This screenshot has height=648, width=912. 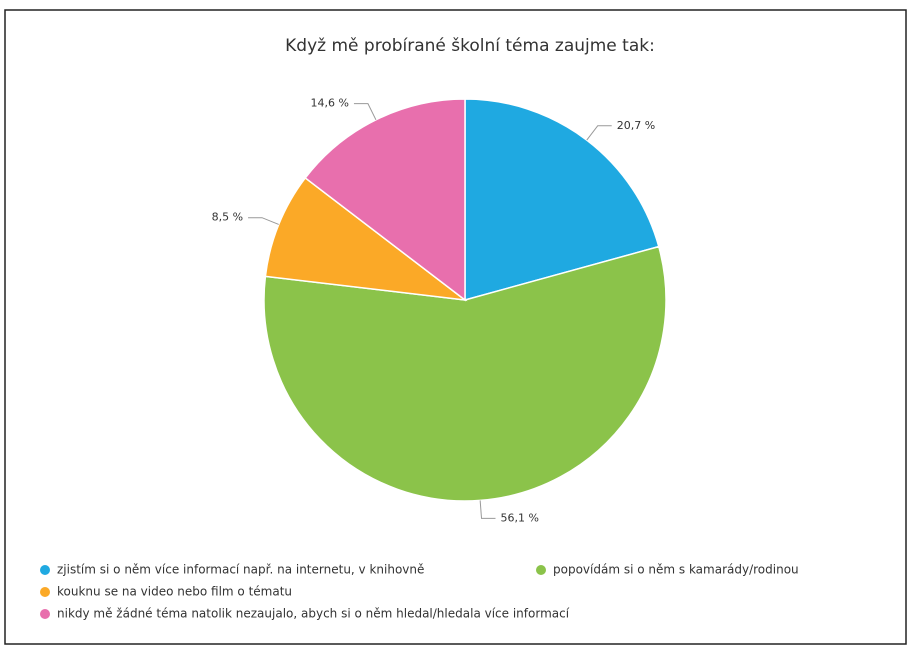 I want to click on data-label: 56,1 %, so click(x=520, y=517).